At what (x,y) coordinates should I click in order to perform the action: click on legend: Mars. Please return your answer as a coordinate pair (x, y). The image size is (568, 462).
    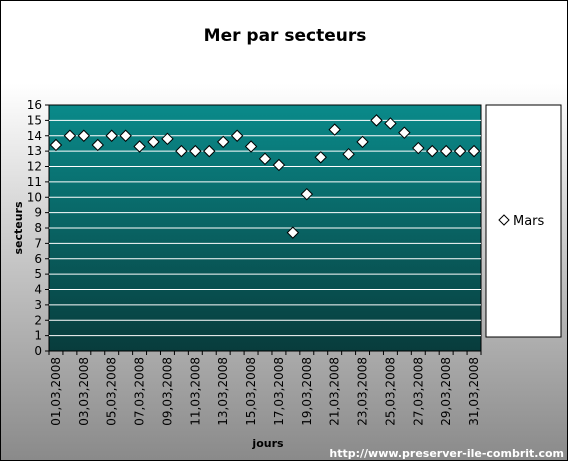
    Looking at the image, I should click on (523, 221).